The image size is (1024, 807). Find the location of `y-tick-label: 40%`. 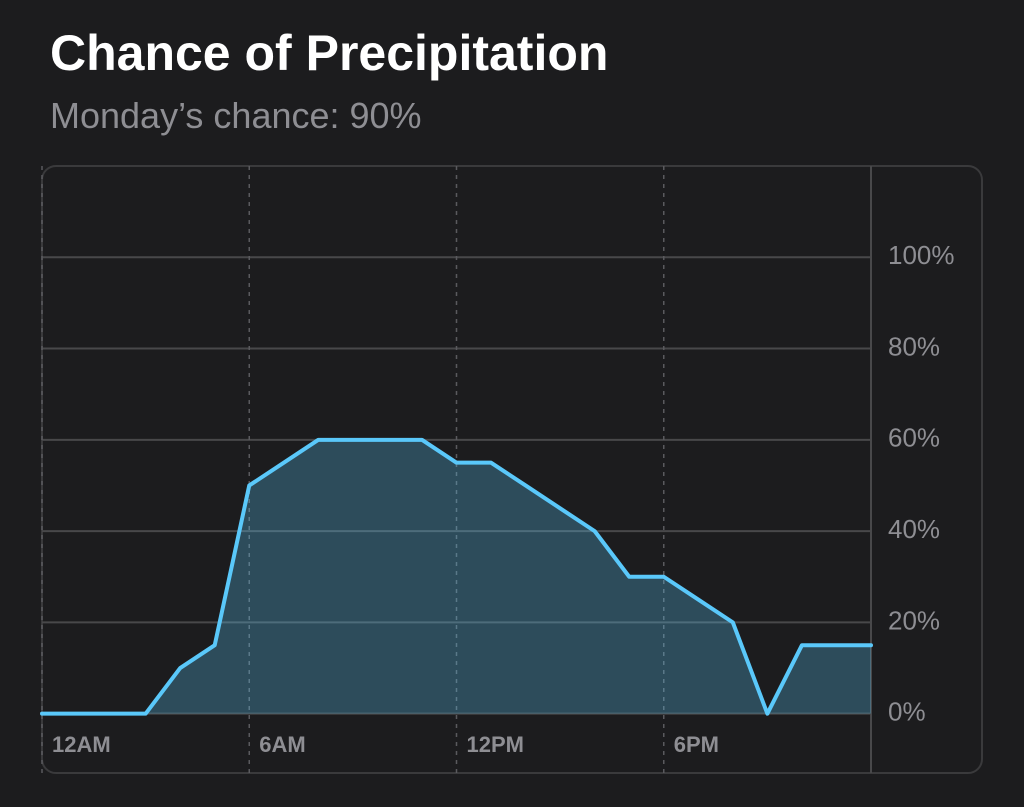

y-tick-label: 40% is located at coordinates (914, 529).